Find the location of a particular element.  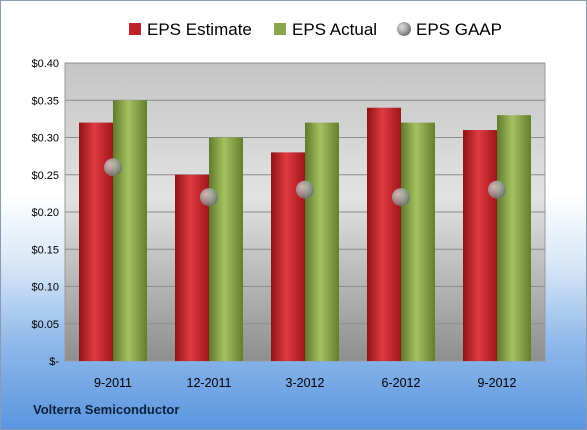

y-tick-label: $0.10 is located at coordinates (45, 288).